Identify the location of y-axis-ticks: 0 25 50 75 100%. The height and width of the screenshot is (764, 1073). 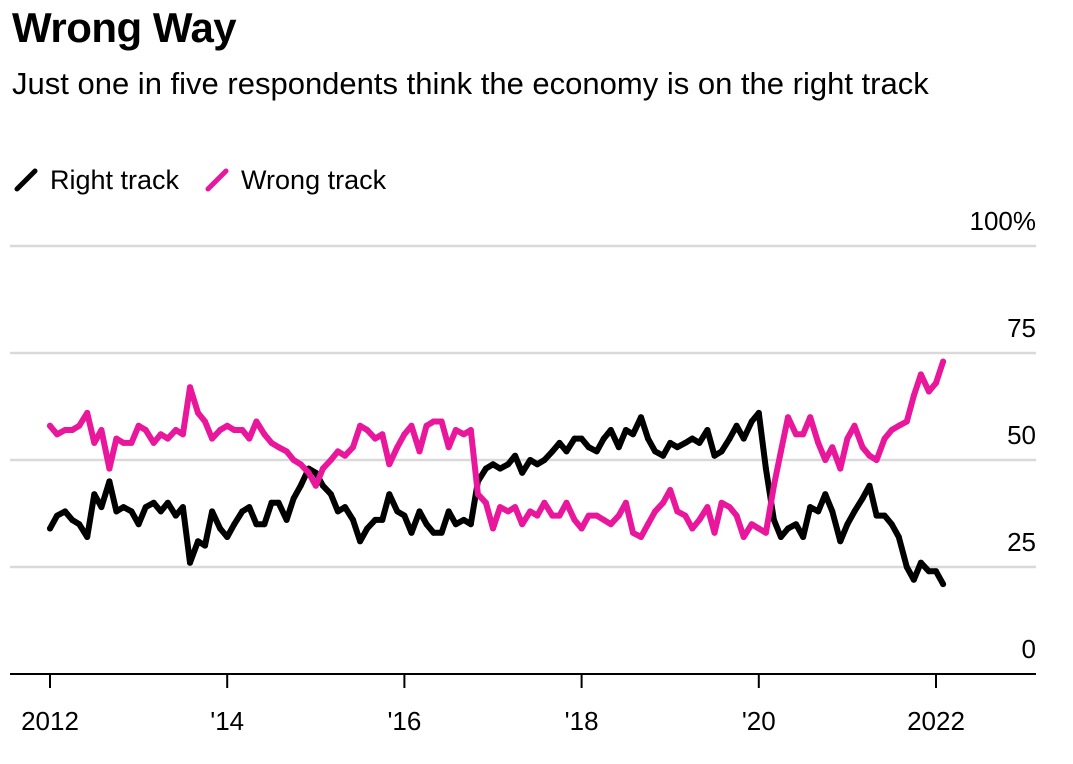
(1003, 435).